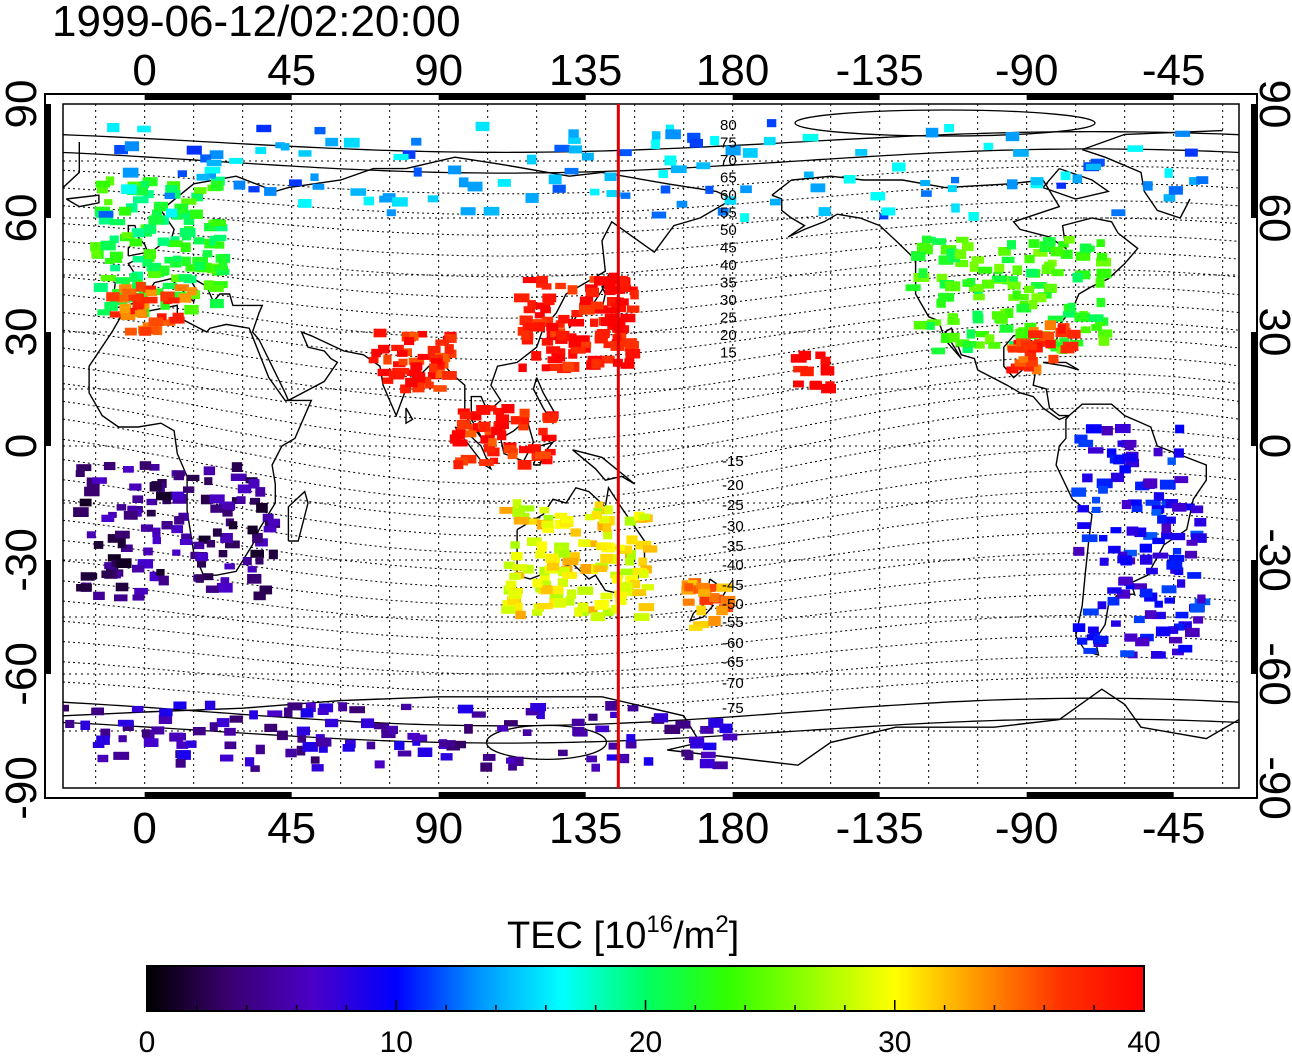 This screenshot has width=1292, height=1057. What do you see at coordinates (728, 265) in the screenshot?
I see `contour-label: 40` at bounding box center [728, 265].